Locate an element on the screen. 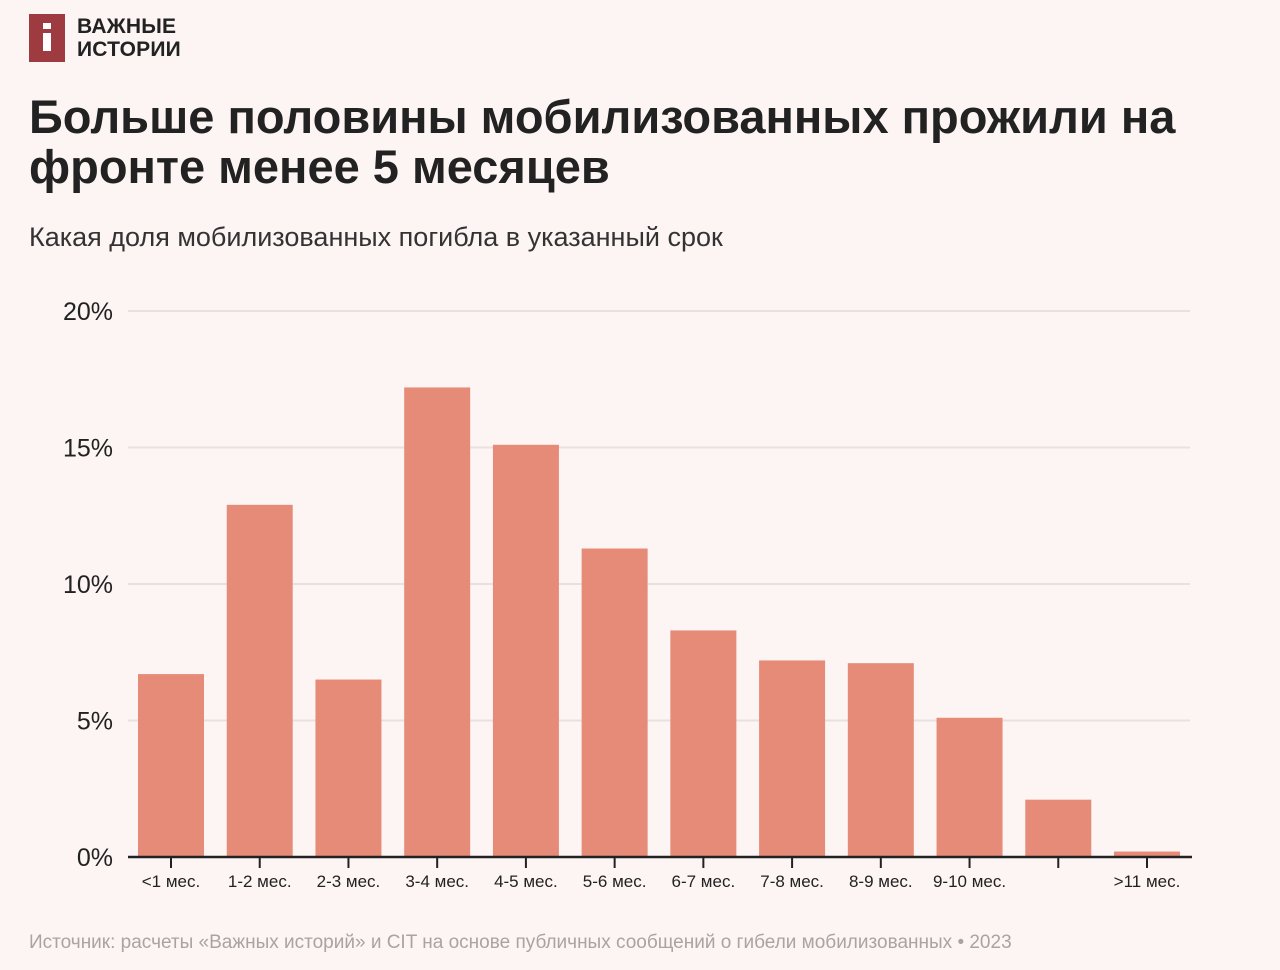 The image size is (1280, 970). x-tick-label: 6-7 мес. is located at coordinates (704, 881).